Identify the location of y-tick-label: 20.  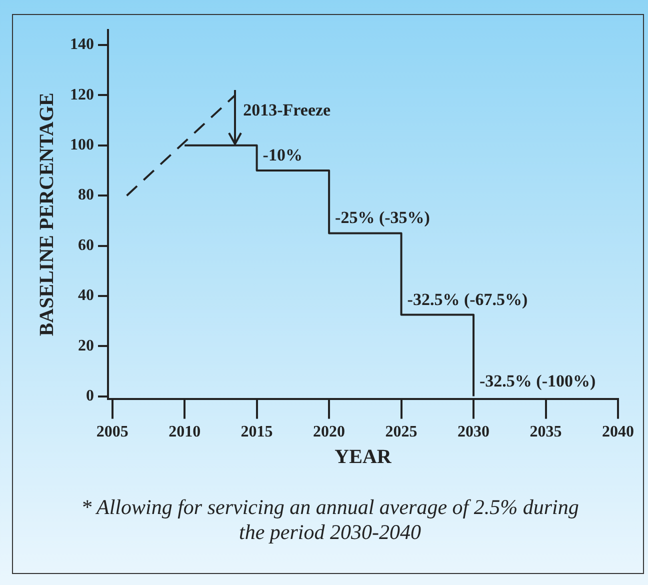
(86, 345).